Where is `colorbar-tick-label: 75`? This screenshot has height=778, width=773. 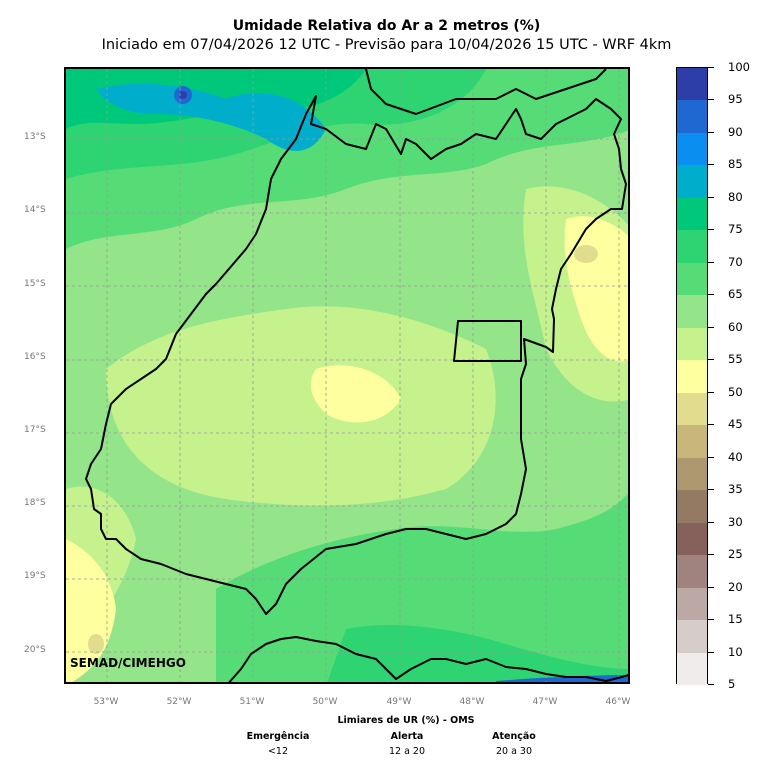
colorbar-tick-label: 75 is located at coordinates (735, 229).